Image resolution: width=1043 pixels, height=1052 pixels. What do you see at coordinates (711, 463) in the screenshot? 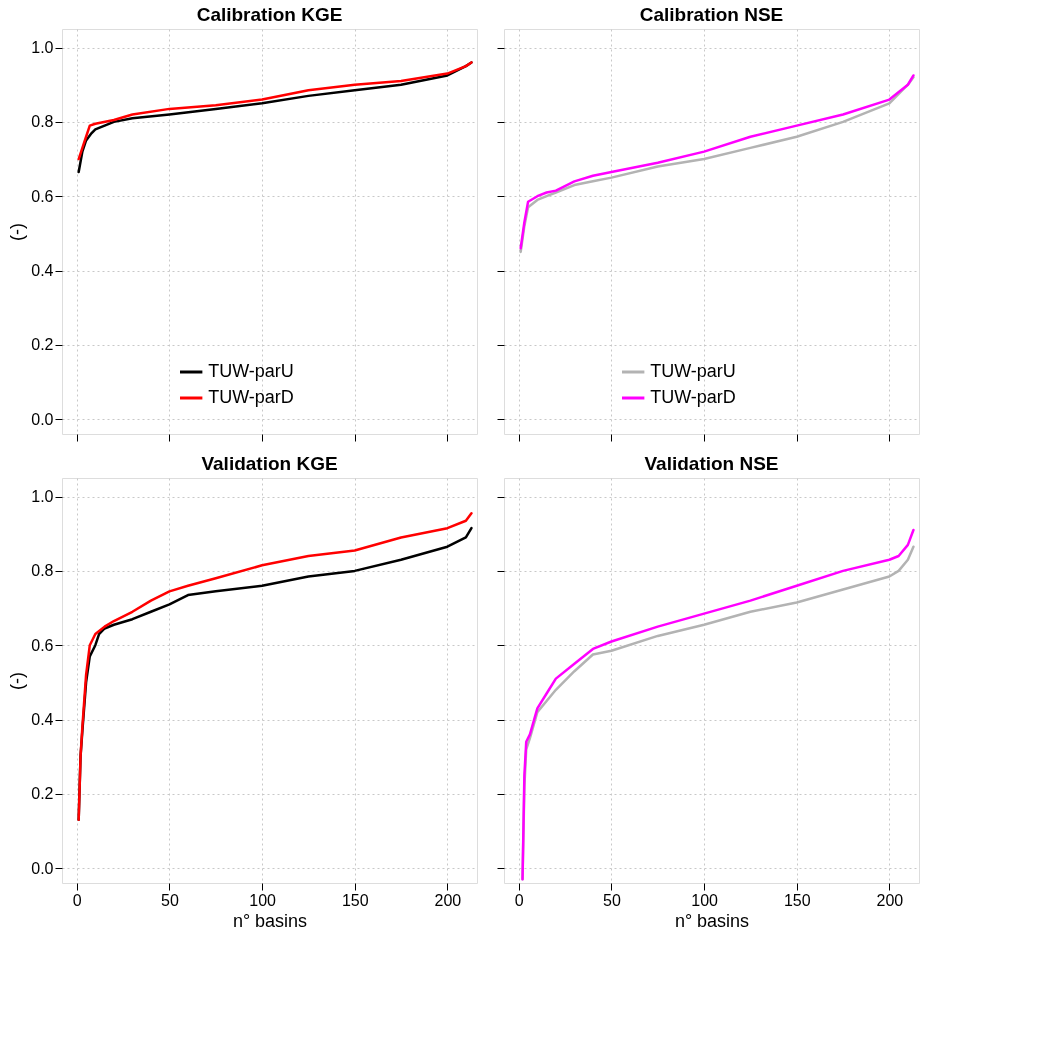
I see `chart-title: Validation NSE` at bounding box center [711, 463].